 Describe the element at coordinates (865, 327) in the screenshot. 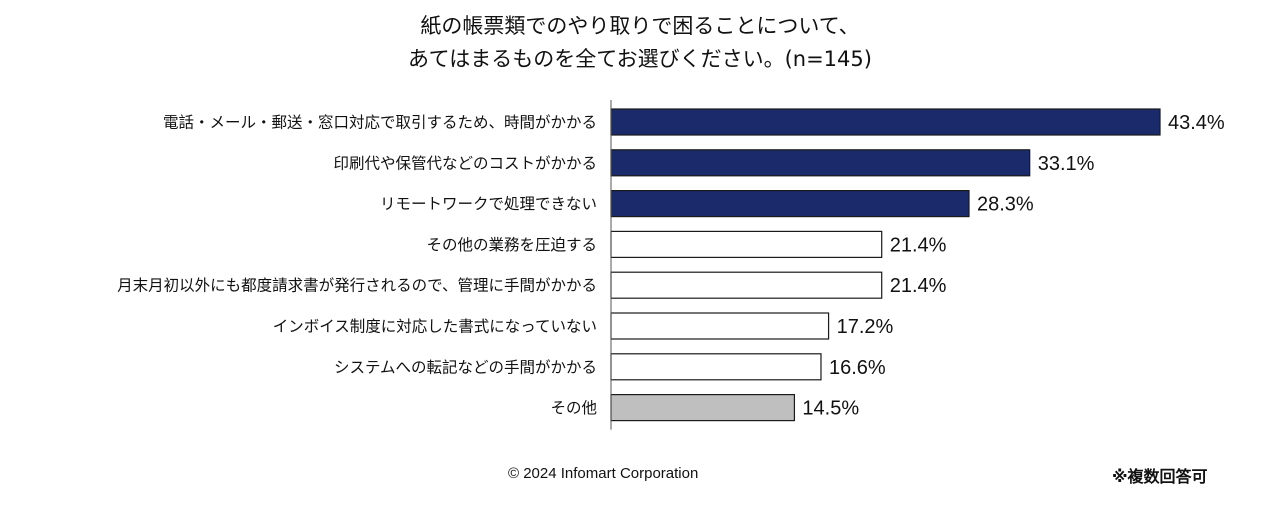

I see `value-label: 17.2%` at that location.